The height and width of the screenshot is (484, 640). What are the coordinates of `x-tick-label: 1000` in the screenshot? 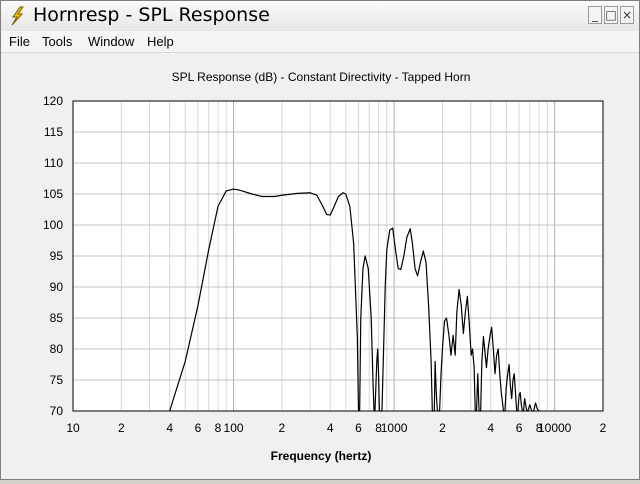 It's located at (394, 428).